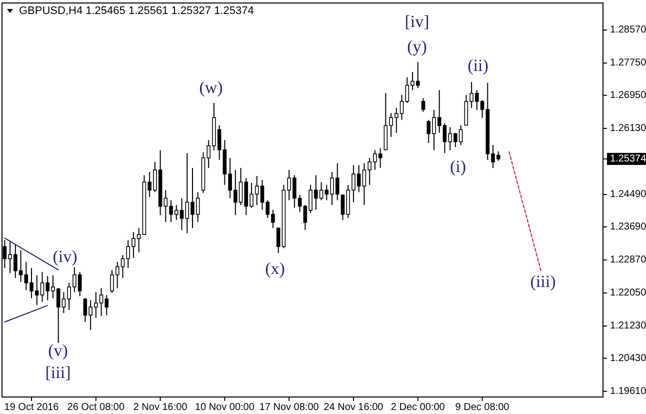 This screenshot has width=646, height=414. I want to click on y-tick-label: 1.27750, so click(628, 63).